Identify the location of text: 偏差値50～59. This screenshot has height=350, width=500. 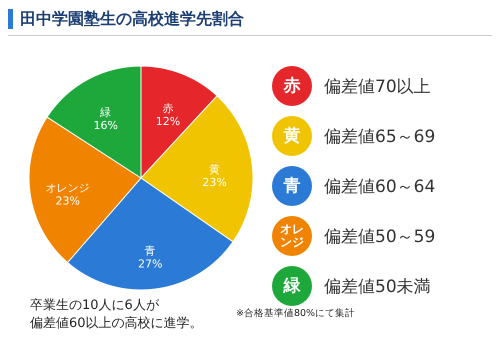
(380, 237).